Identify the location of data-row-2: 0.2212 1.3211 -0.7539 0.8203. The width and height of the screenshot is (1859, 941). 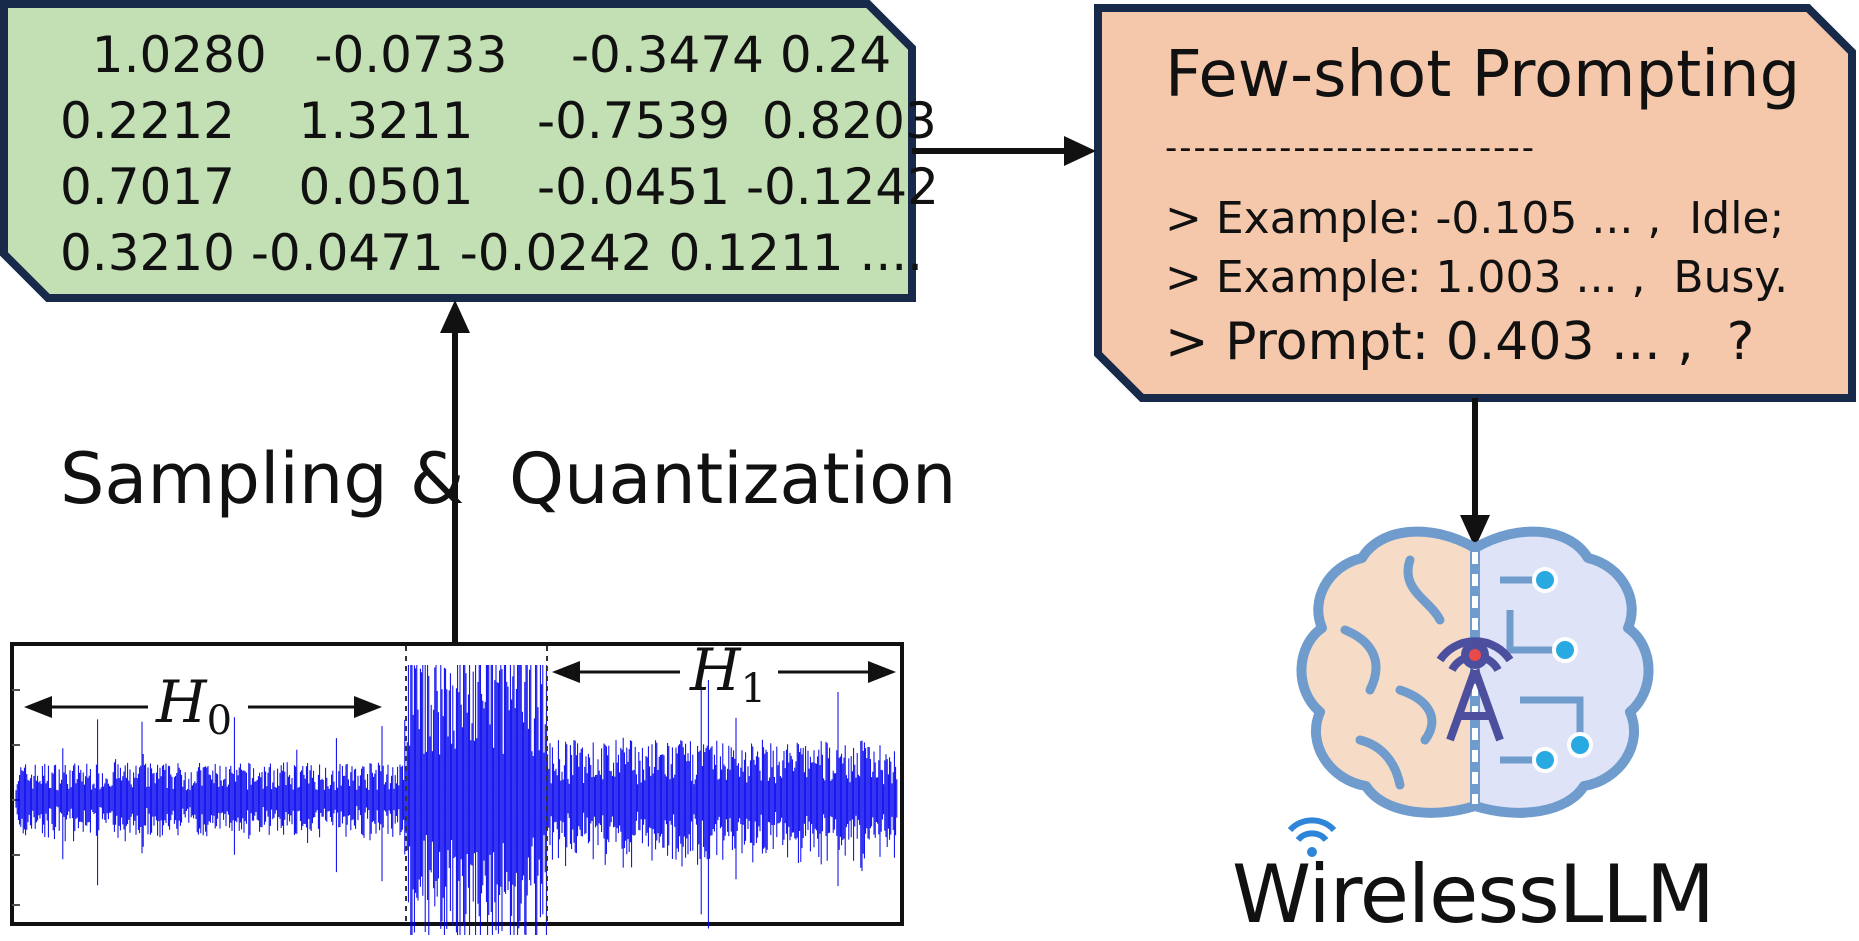
(498, 121).